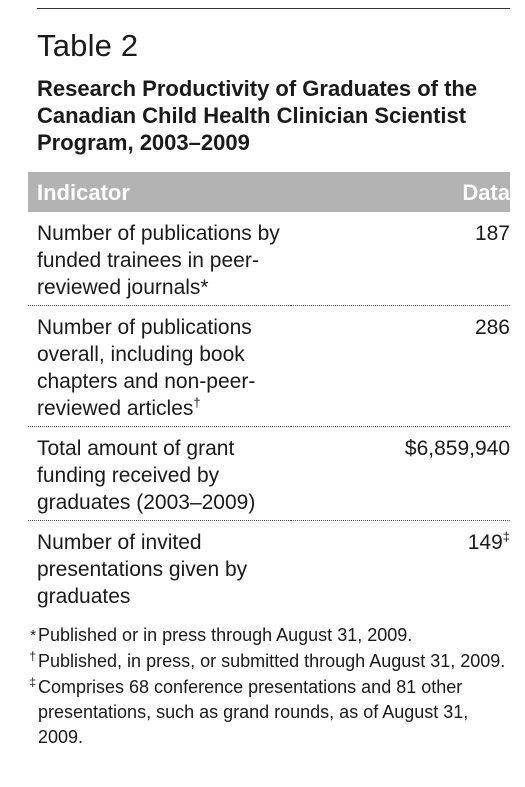  What do you see at coordinates (506, 536) in the screenshot?
I see `note-marker: ‡` at bounding box center [506, 536].